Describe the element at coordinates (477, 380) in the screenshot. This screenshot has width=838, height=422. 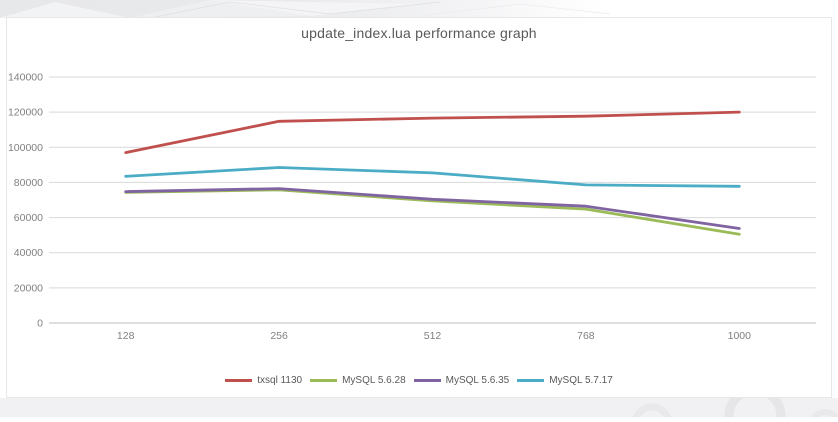
I see `legend-label: MySQL 5.6.35` at that location.